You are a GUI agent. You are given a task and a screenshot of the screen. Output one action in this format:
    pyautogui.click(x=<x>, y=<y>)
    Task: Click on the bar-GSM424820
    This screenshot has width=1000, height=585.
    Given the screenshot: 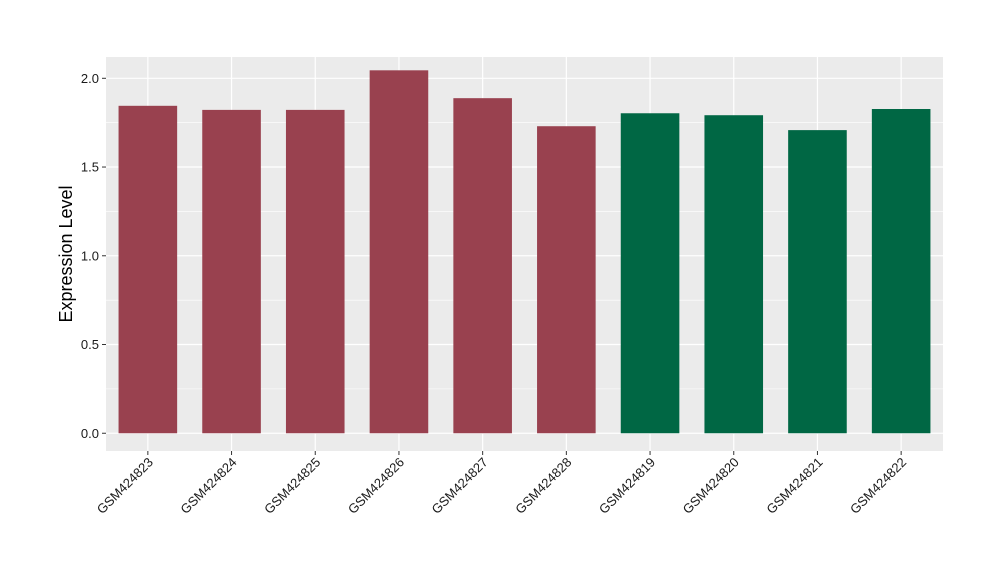 What is the action you would take?
    pyautogui.click(x=734, y=274)
    